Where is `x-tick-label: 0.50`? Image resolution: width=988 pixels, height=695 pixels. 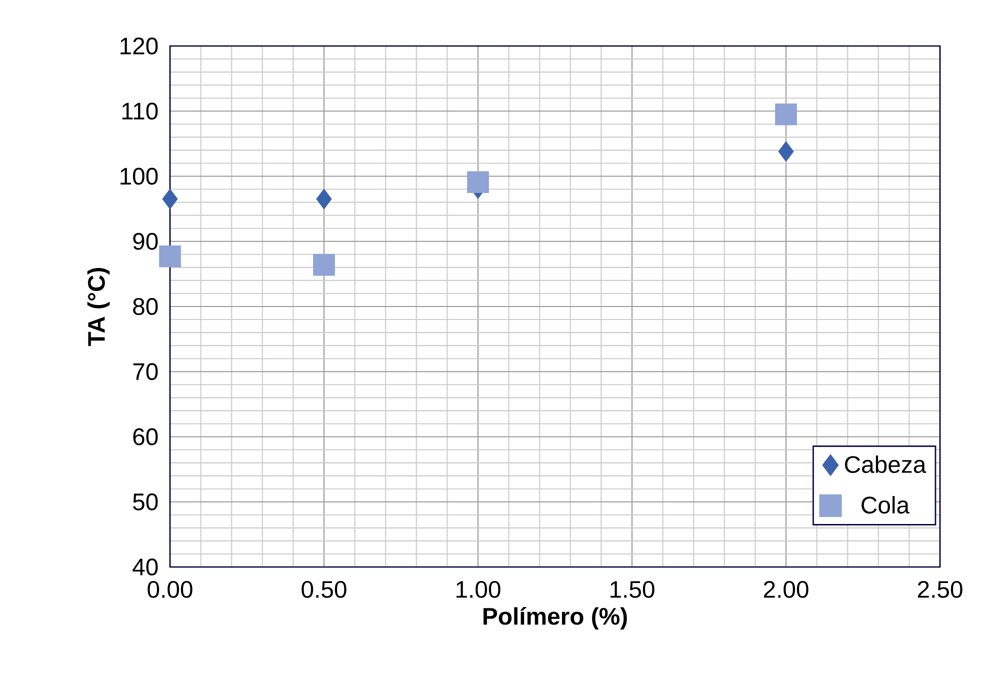
x-tick-label: 0.50 is located at coordinates (324, 589).